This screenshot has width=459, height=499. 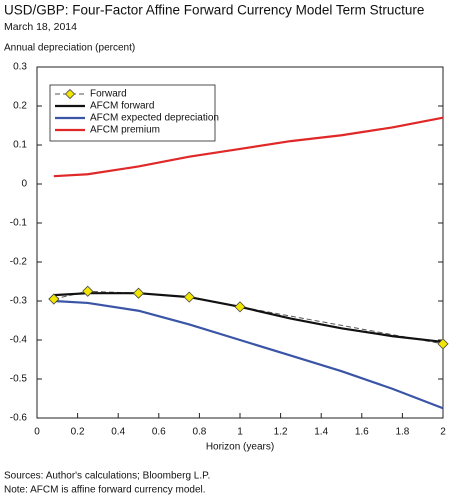 I want to click on legend-label: AFCM premium, so click(x=125, y=130).